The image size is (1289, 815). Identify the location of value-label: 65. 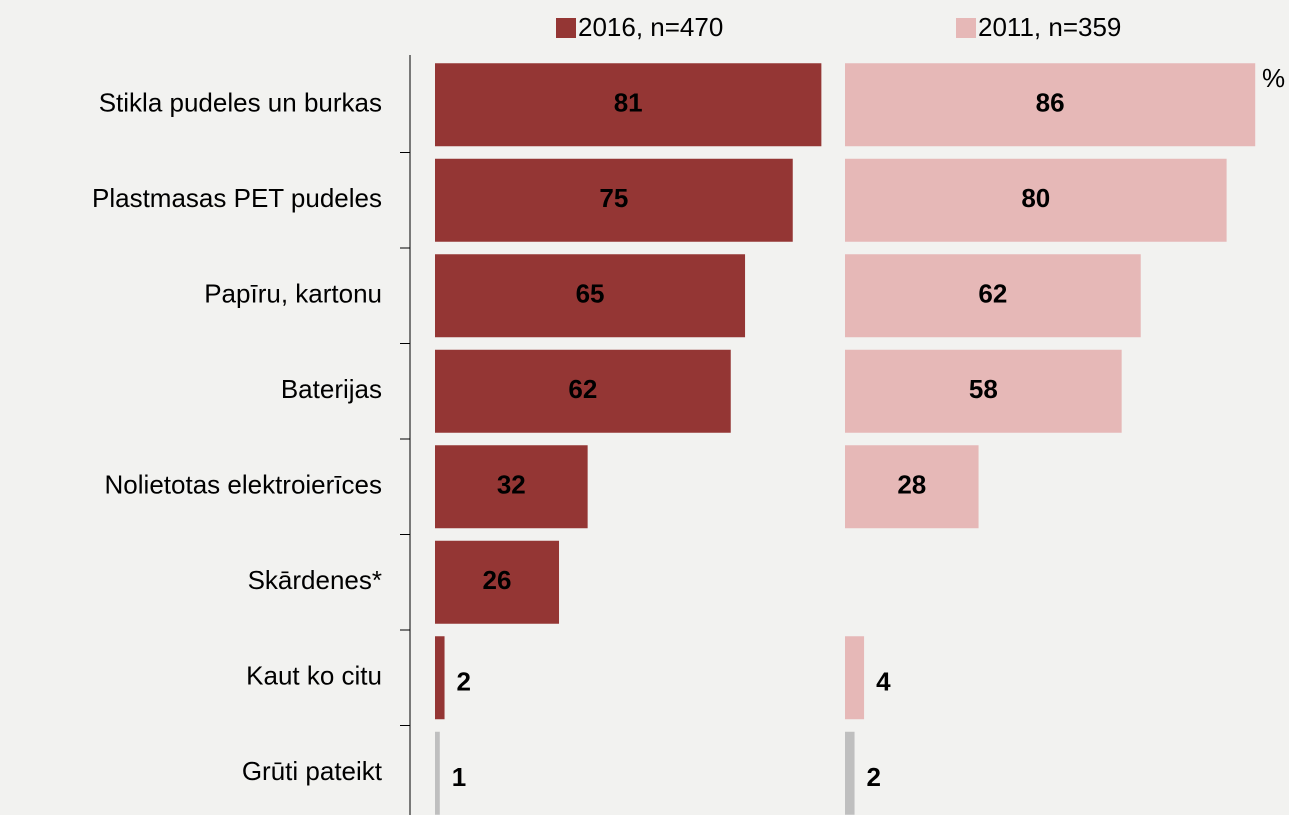
(590, 294).